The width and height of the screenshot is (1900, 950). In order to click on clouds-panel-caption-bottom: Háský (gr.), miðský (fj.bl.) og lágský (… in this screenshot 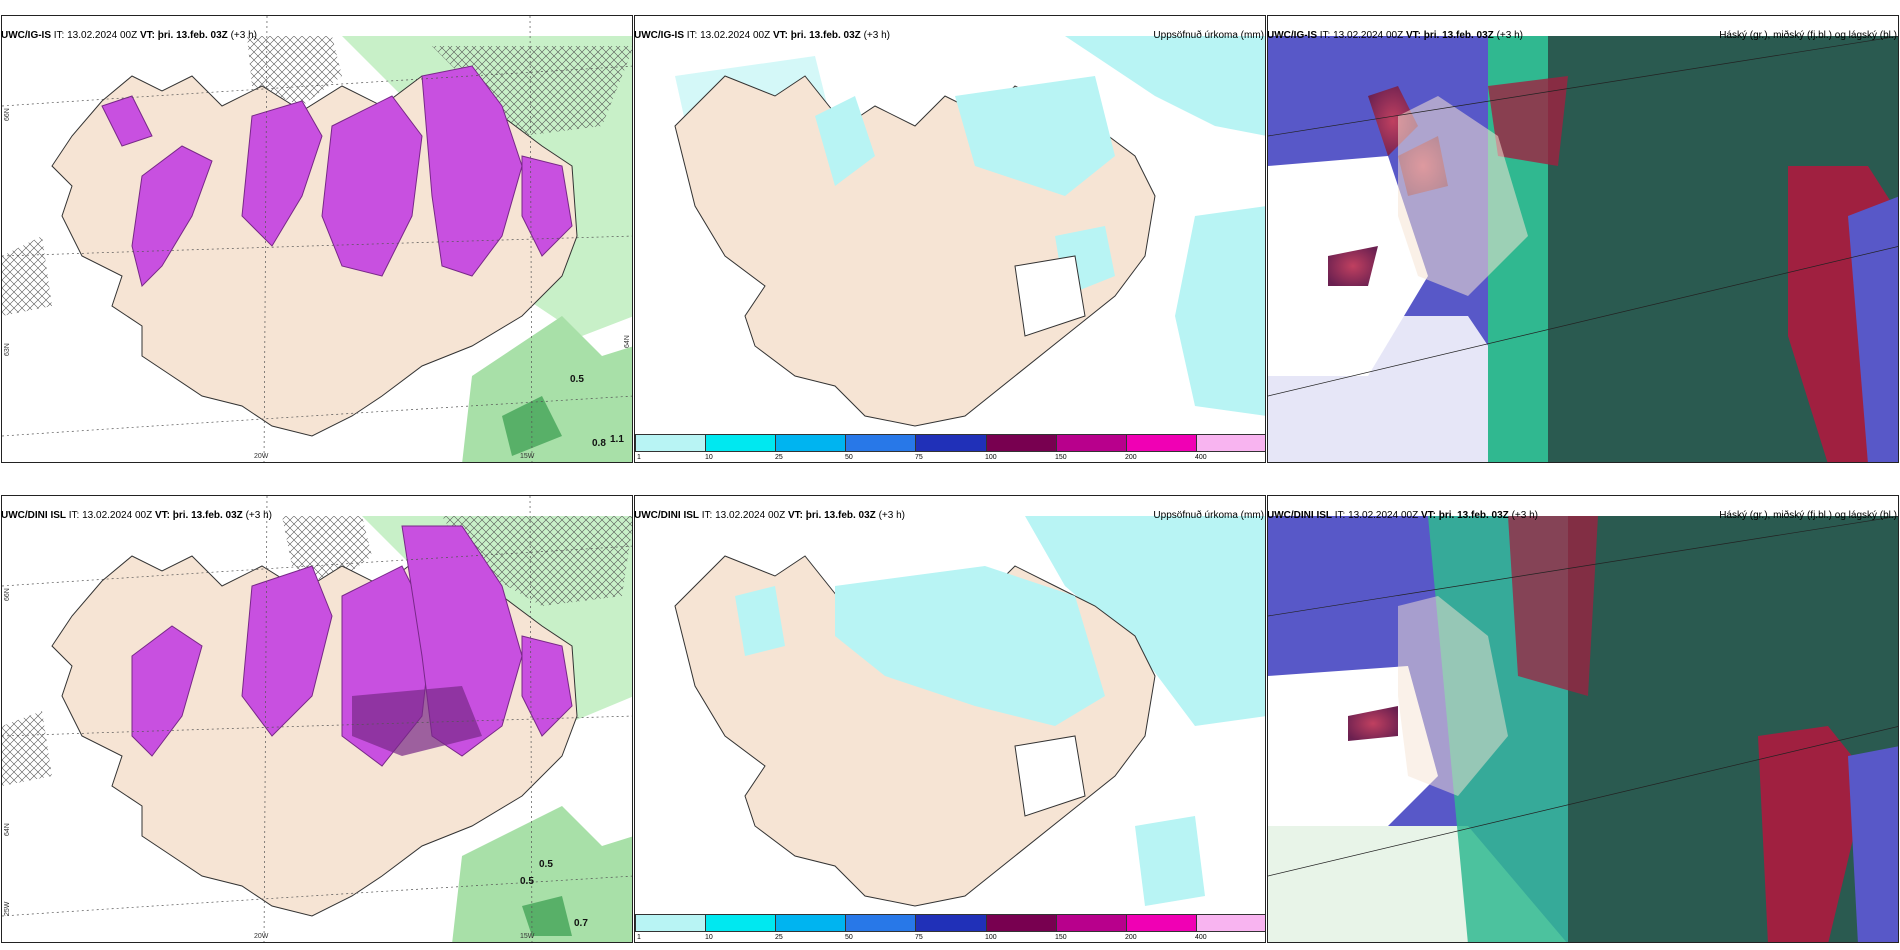, I will do `click(1808, 515)`.